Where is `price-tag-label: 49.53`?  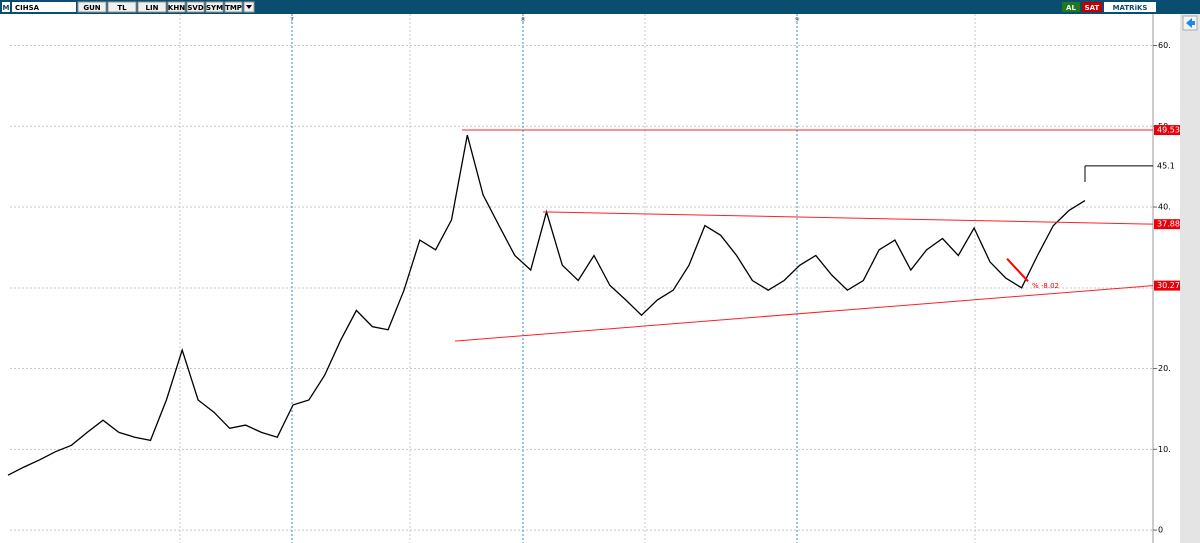 price-tag-label: 49.53 is located at coordinates (1168, 130).